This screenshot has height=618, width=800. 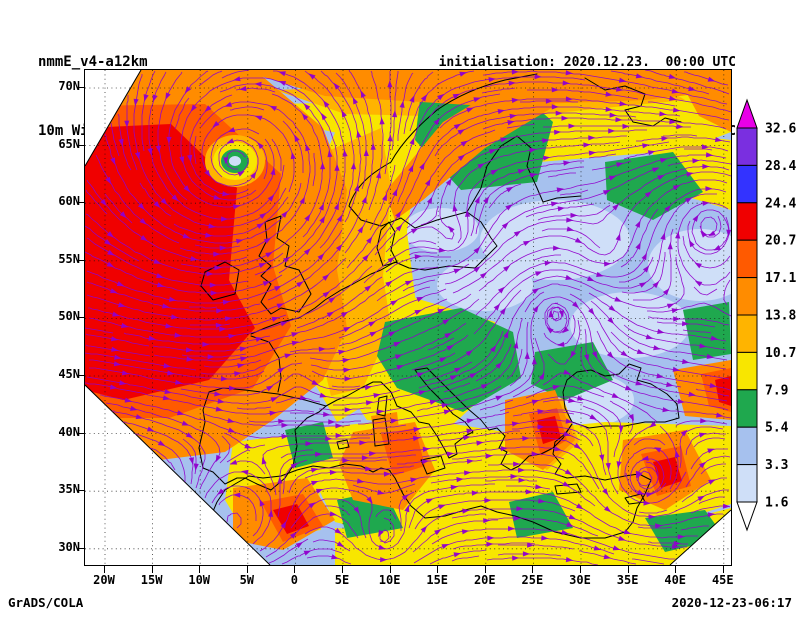 What do you see at coordinates (627, 580) in the screenshot?
I see `lon-label-35E: 35E` at bounding box center [627, 580].